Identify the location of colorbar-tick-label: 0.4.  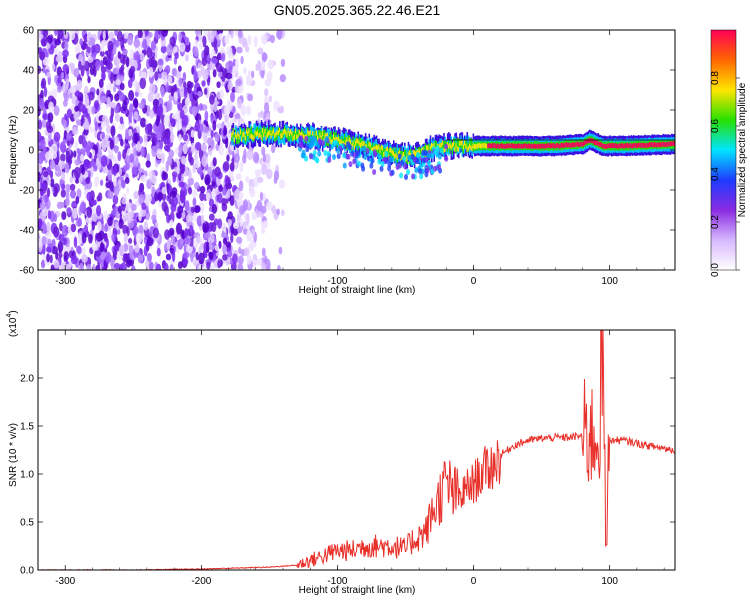
(715, 174).